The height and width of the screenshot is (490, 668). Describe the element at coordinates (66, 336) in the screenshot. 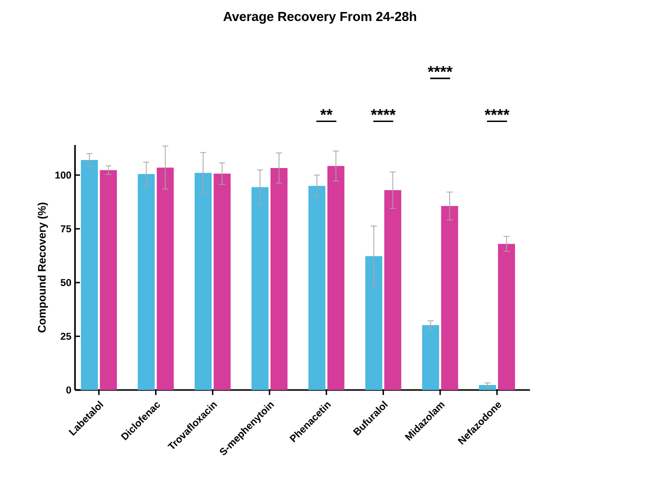

I see `y-tick-label: 25` at that location.